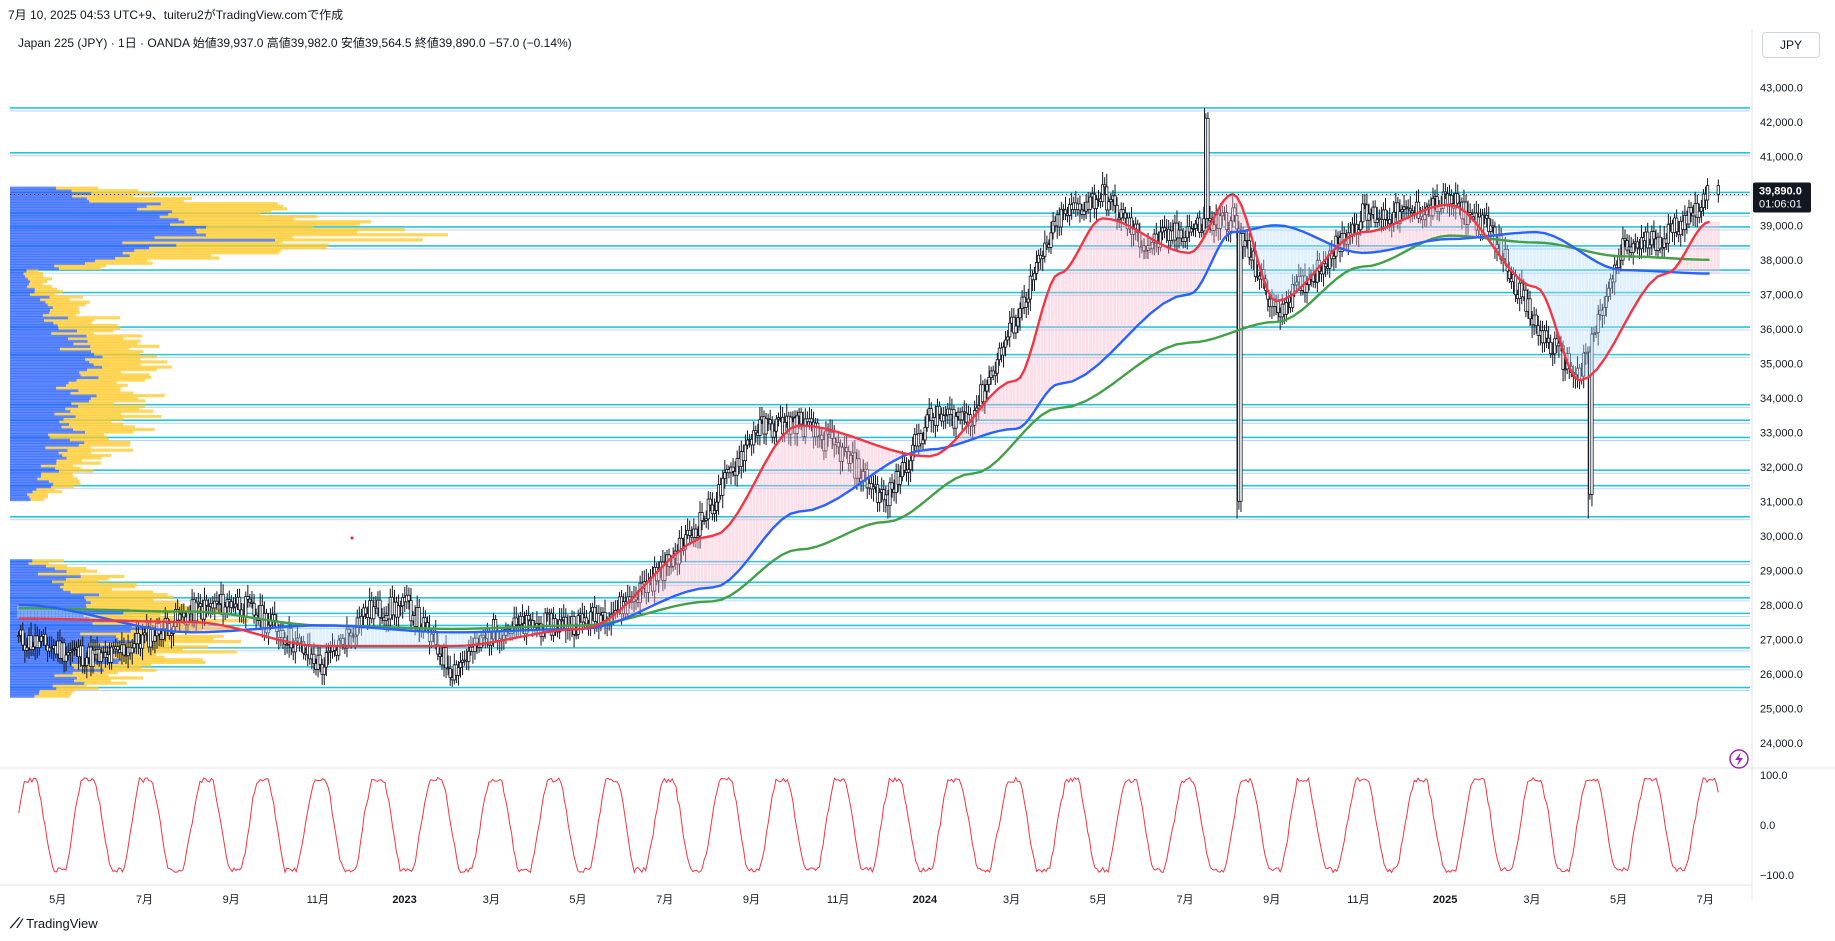  Describe the element at coordinates (1781, 295) in the screenshot. I see `price-tick-label: 37,000.0` at that location.